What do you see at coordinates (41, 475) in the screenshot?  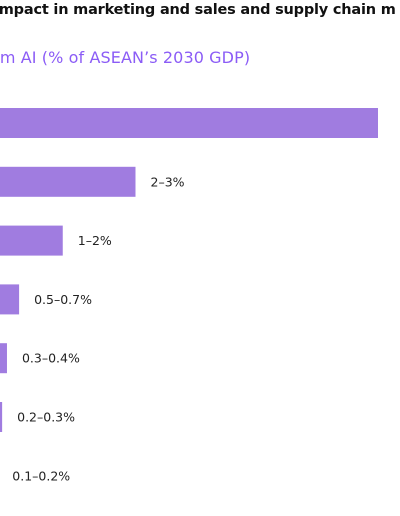 I see `value-label-7: 0.1–0.2%` at bounding box center [41, 475].